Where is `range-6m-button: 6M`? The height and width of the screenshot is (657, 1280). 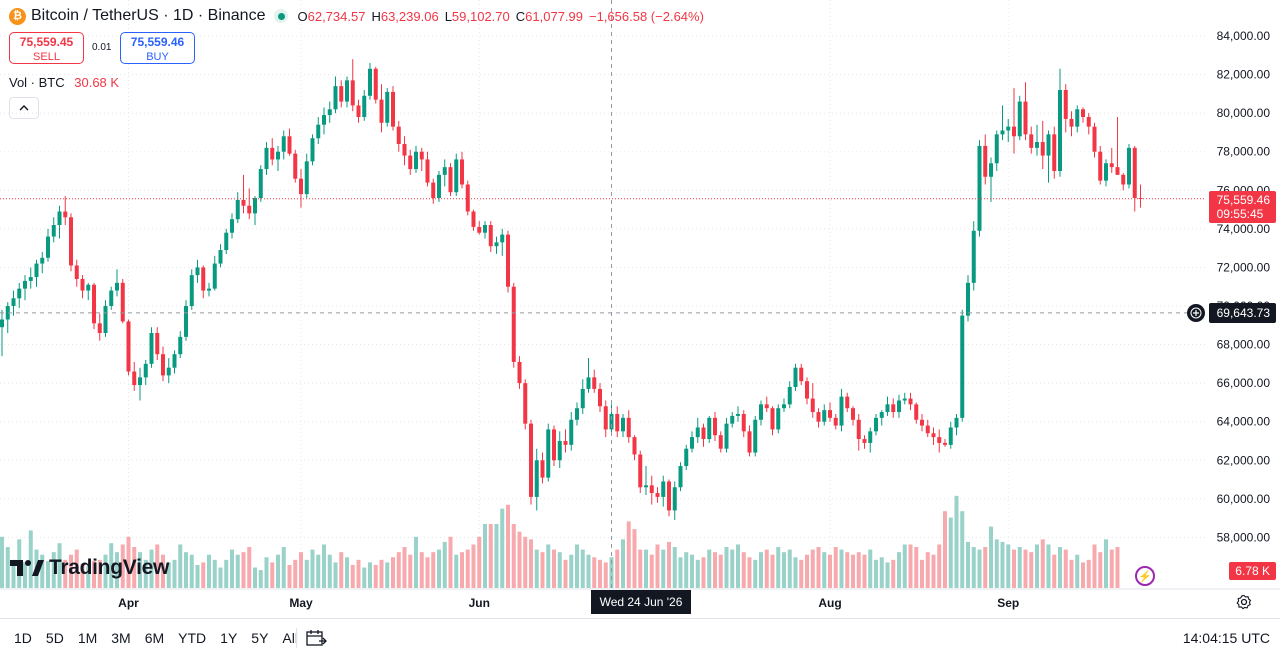 range-6m-button: 6M is located at coordinates (154, 638).